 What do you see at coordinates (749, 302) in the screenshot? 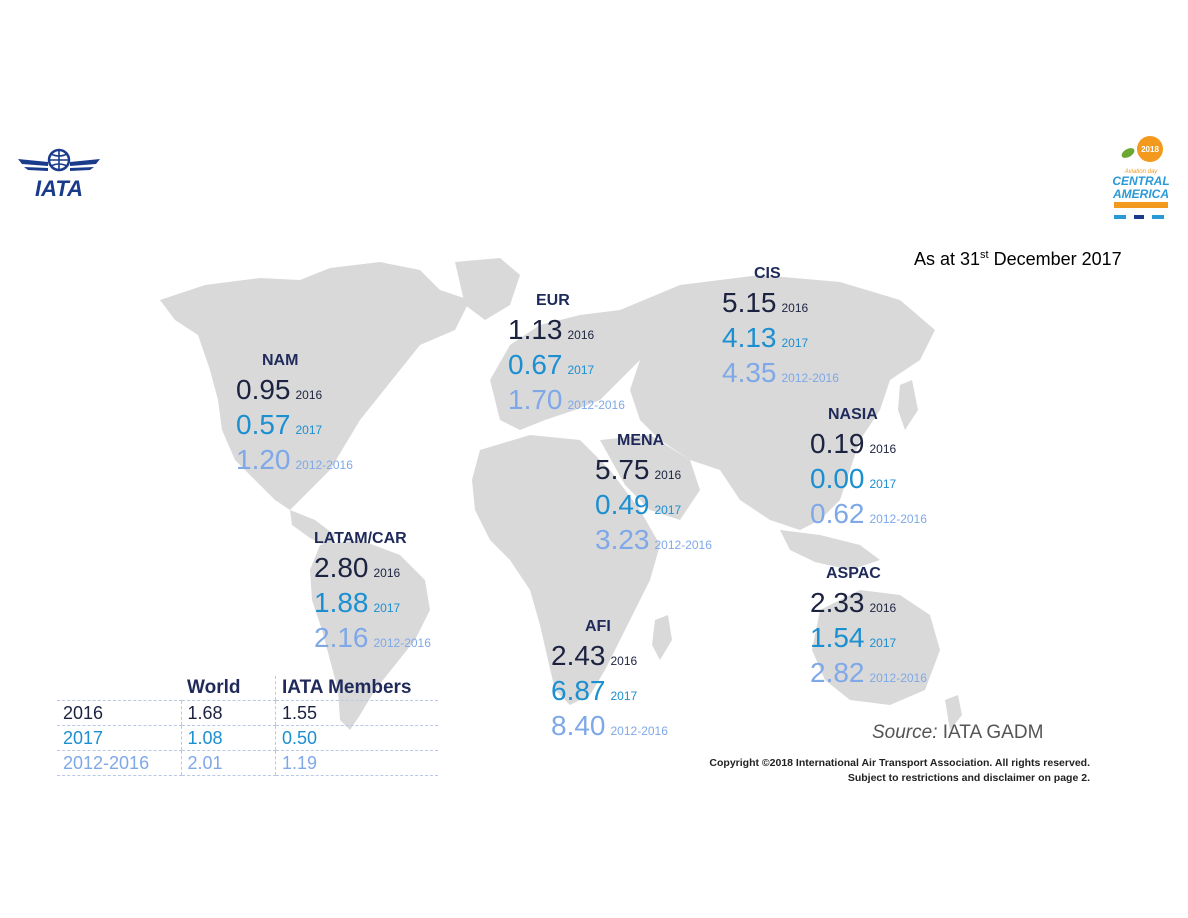
I see `value-2016: 5.15` at bounding box center [749, 302].